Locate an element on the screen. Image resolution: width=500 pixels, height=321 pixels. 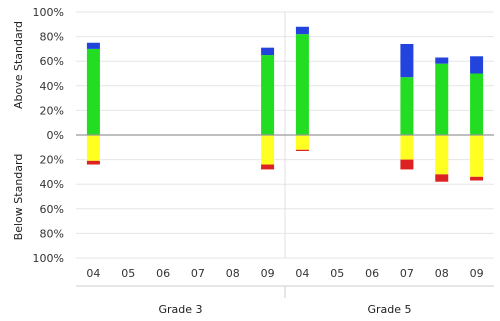
x-group-label: Grade 5 is located at coordinates (389, 309).